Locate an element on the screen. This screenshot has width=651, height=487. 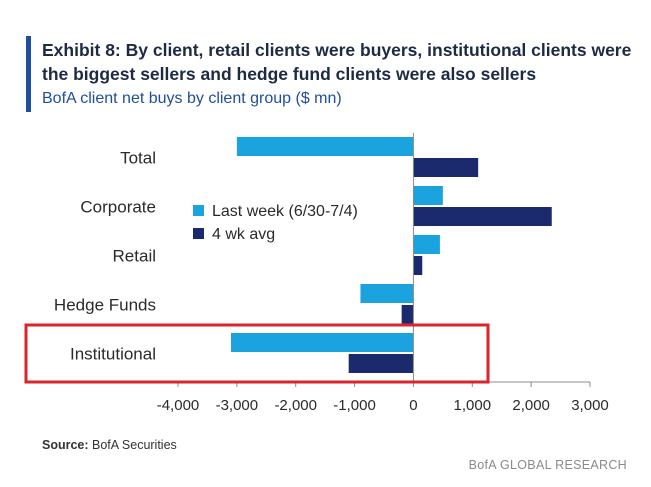
x-tick-label-3: -1,000 is located at coordinates (354, 405).